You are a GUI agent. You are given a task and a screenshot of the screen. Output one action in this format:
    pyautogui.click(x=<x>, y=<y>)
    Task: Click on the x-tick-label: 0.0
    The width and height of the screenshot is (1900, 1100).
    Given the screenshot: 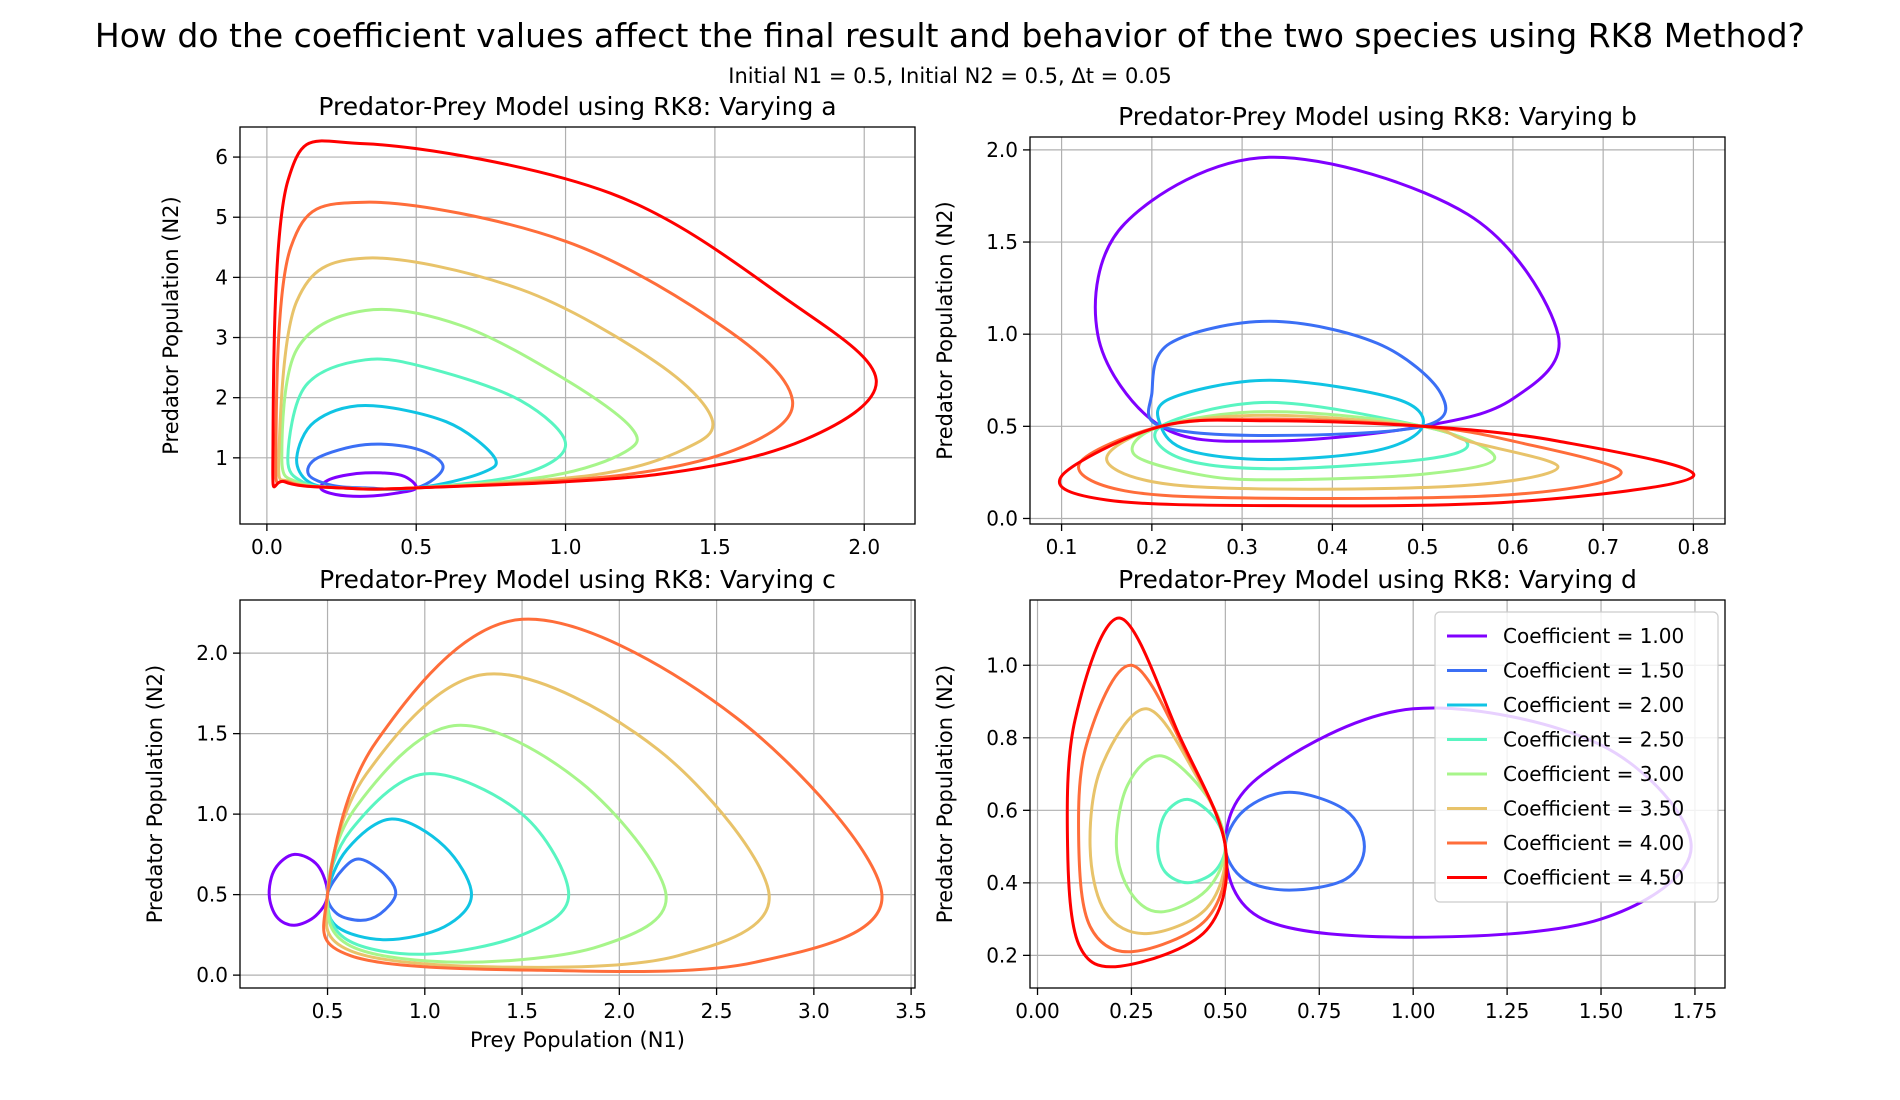 What is the action you would take?
    pyautogui.click(x=267, y=547)
    